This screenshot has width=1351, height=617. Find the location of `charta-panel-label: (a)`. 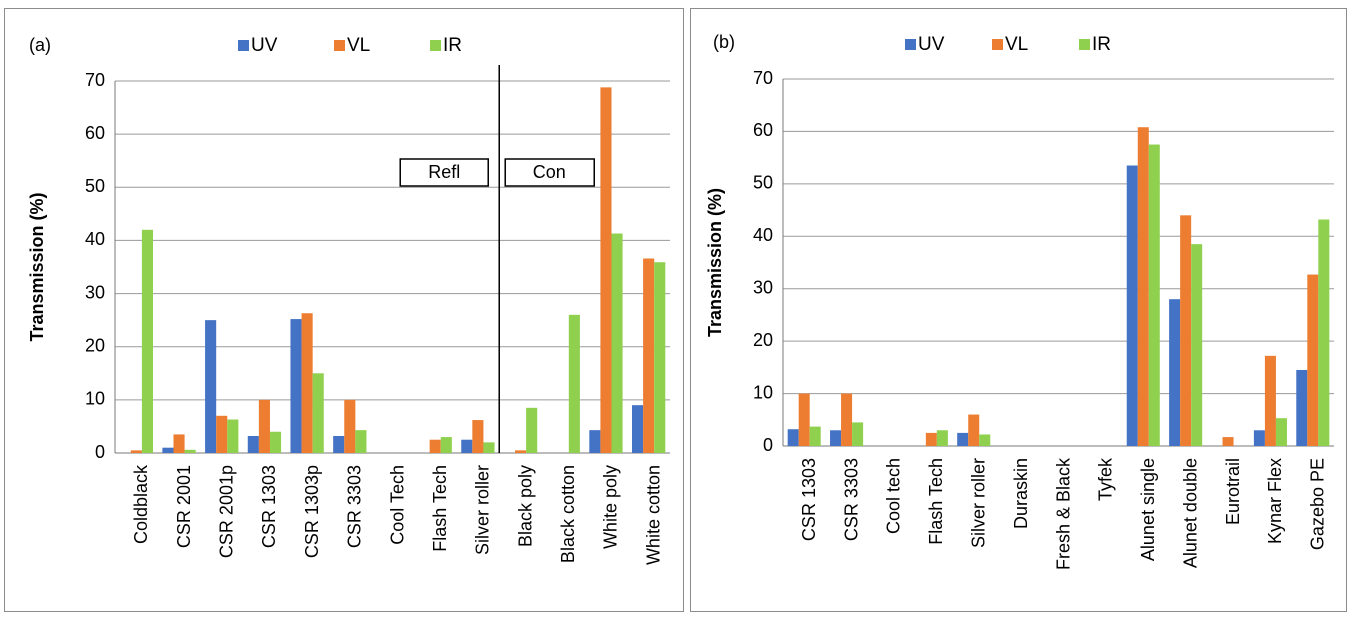

charta-panel-label: (a) is located at coordinates (40, 45).